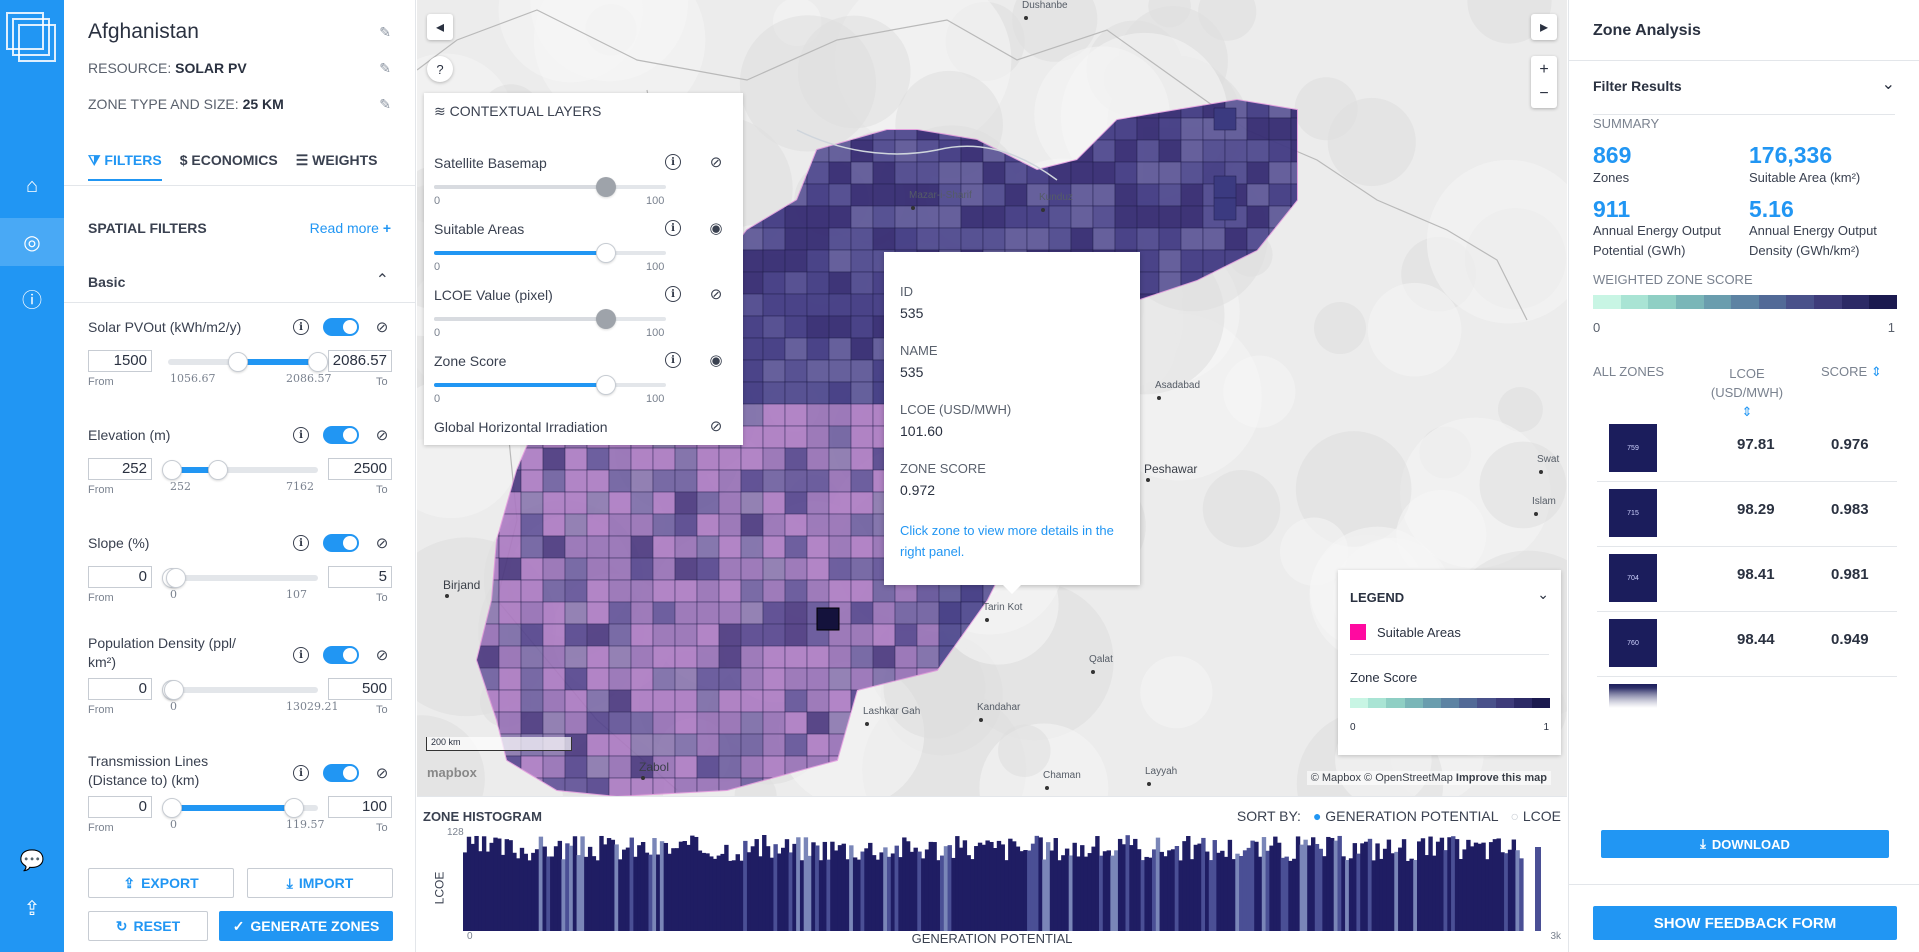  Describe the element at coordinates (606, 319) in the screenshot. I see `opacity-handle` at that location.